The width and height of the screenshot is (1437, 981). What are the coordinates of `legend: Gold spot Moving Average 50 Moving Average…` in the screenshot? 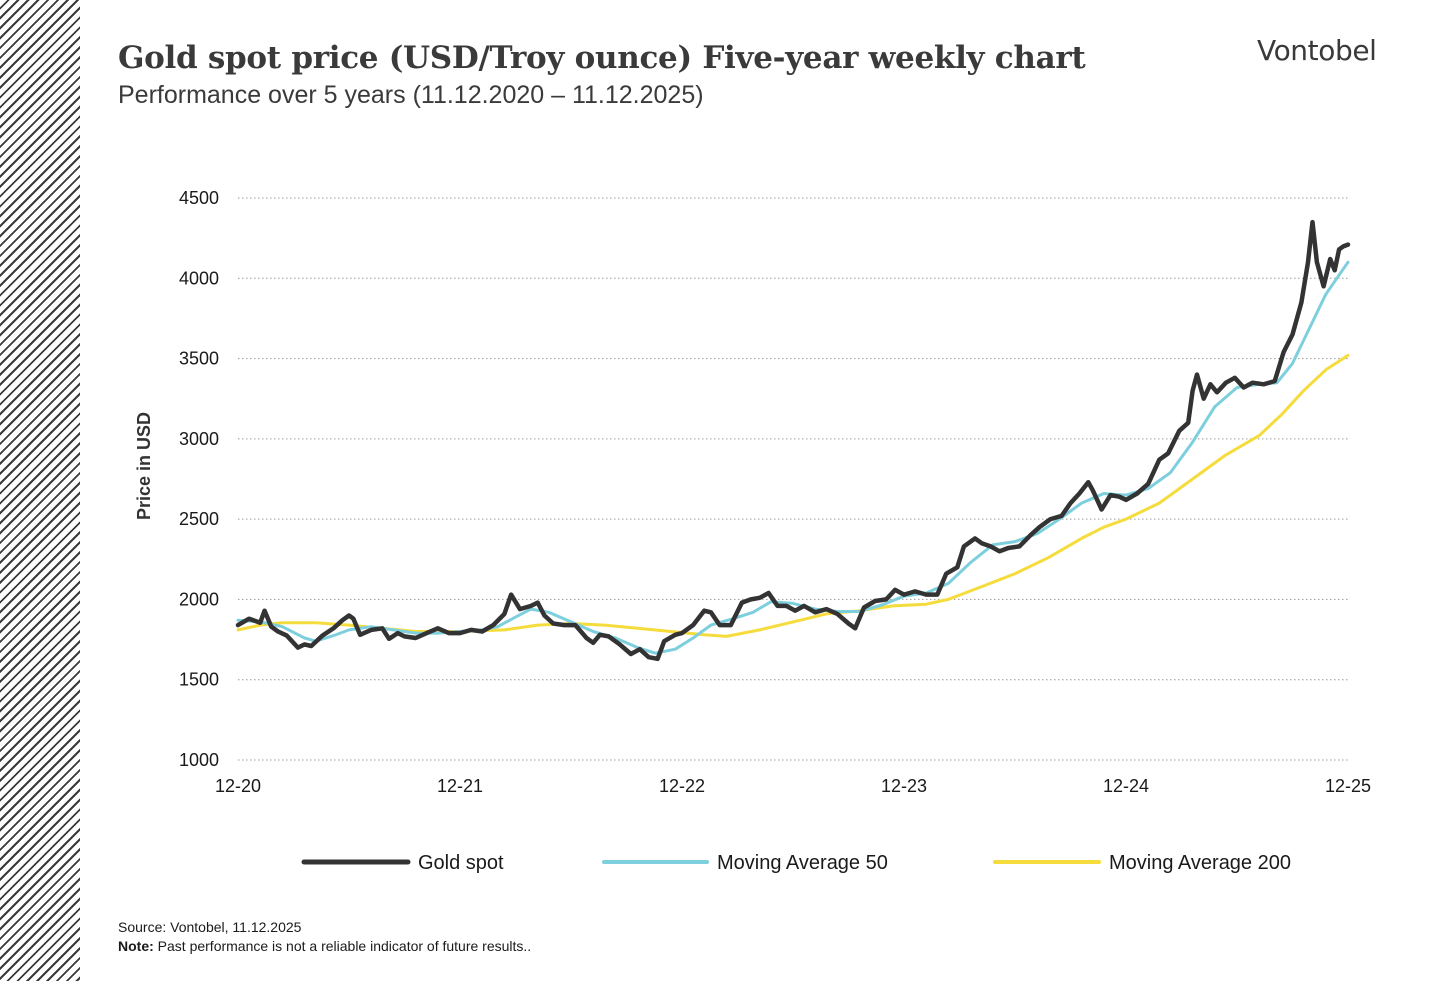 It's located at (796, 863).